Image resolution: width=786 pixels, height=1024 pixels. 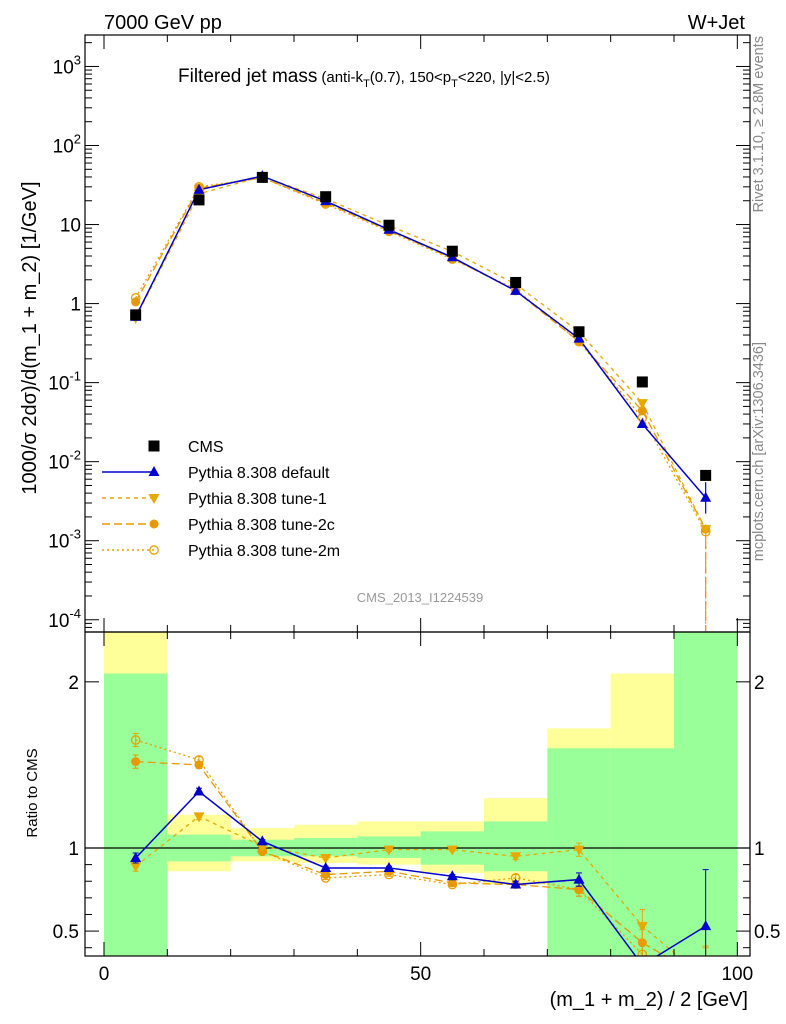 I want to click on header-right: W+Jet, so click(x=717, y=23).